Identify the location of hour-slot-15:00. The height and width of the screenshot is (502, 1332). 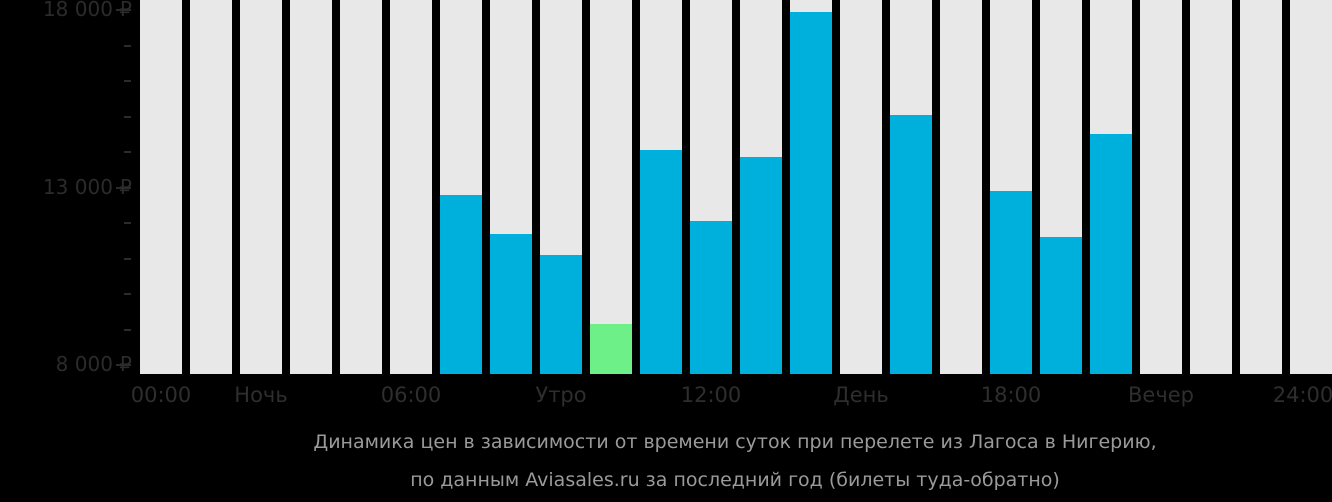
(911, 187).